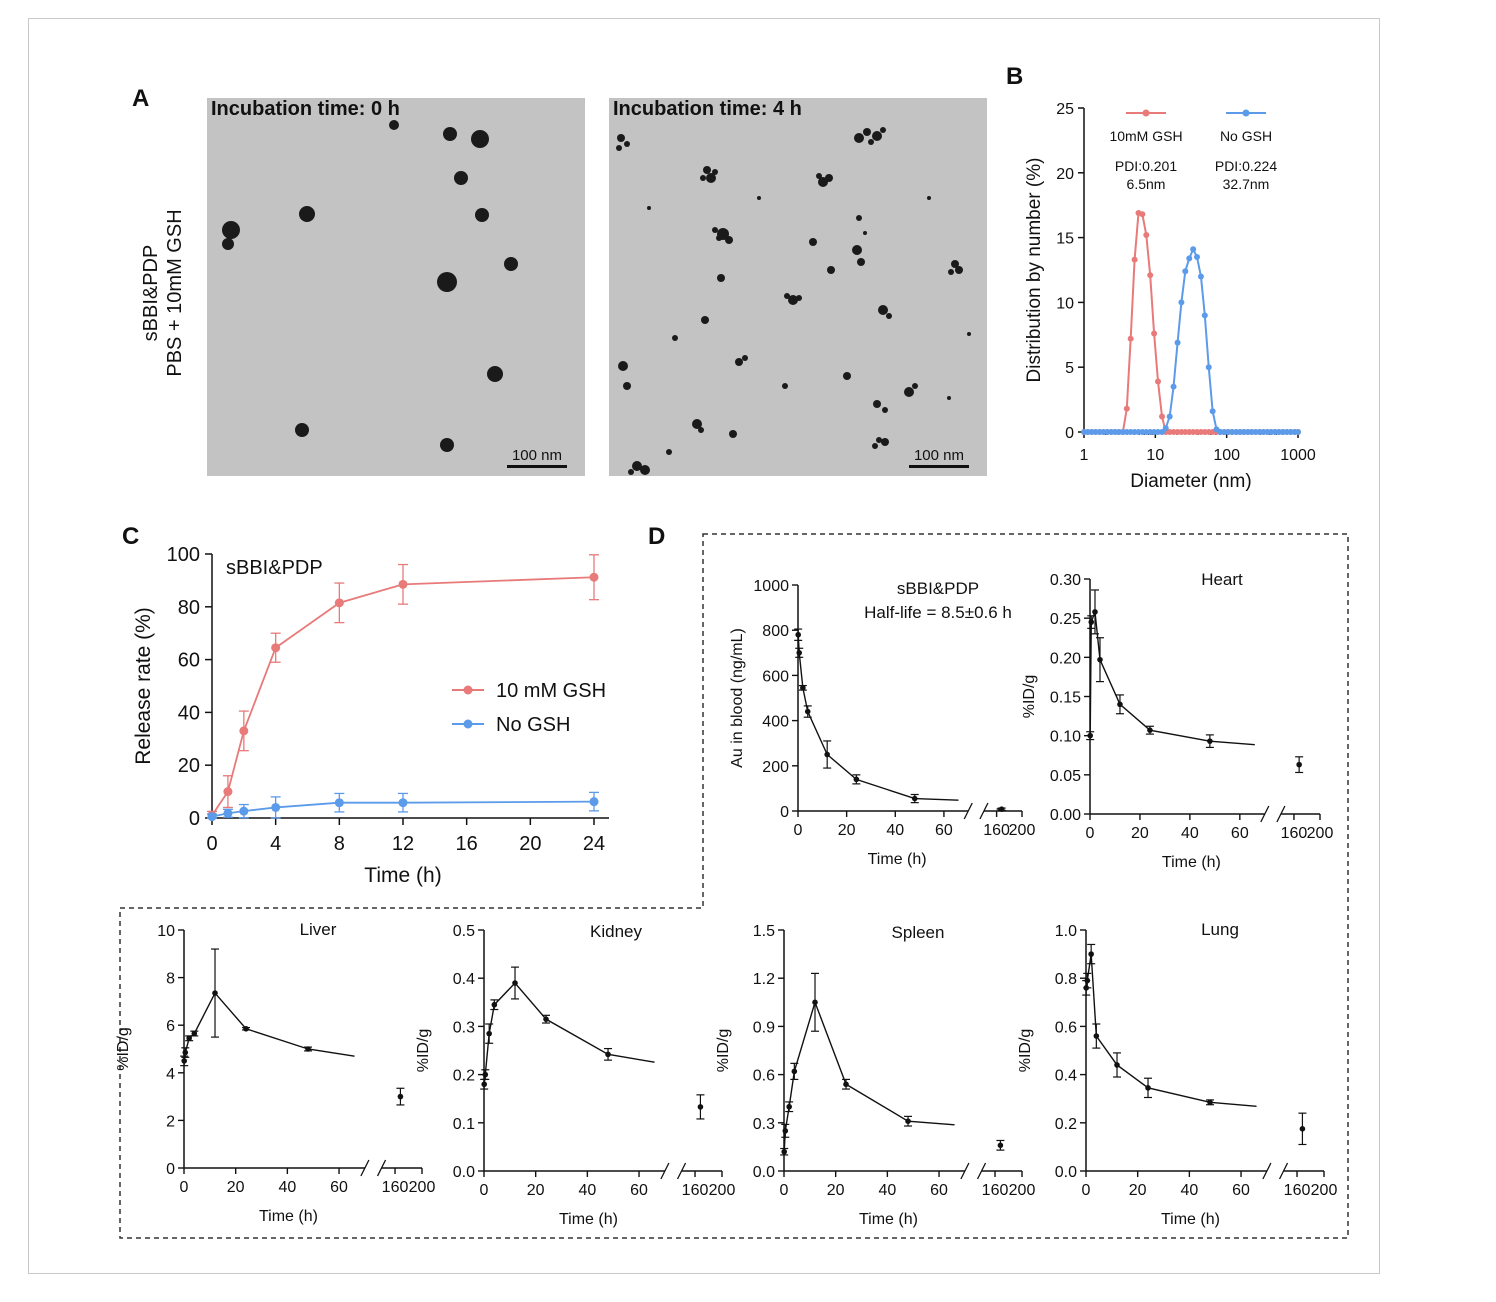  What do you see at coordinates (938, 612) in the screenshot?
I see `chart-subtitle: Half-life = 8.5±0.6 h` at bounding box center [938, 612].